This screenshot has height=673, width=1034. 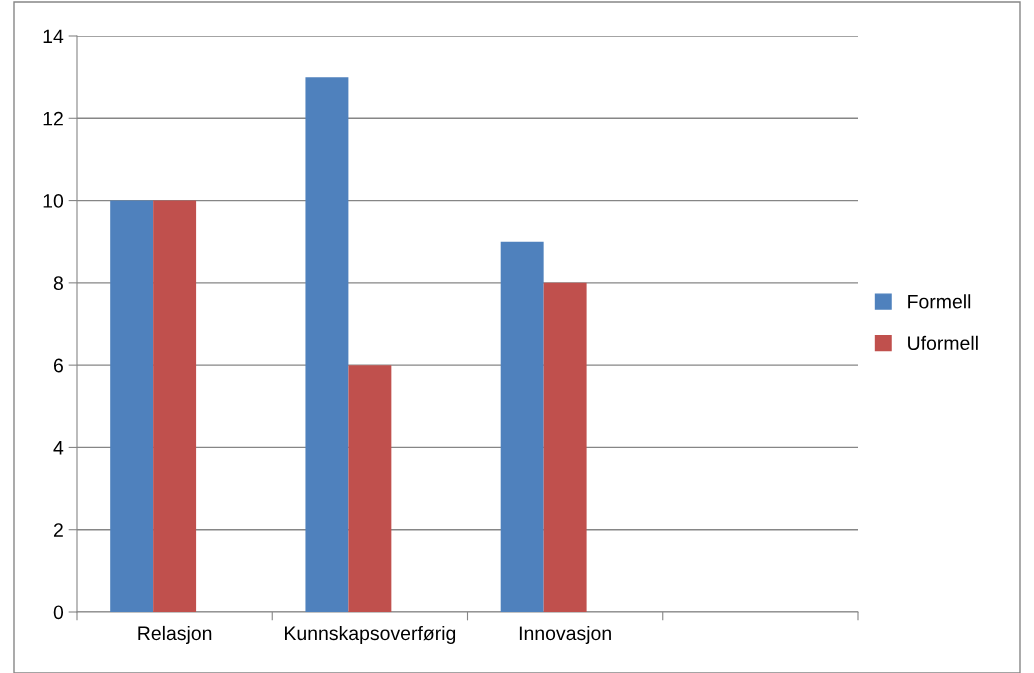 What do you see at coordinates (565, 635) in the screenshot?
I see `x-tick-label: Innovasjon` at bounding box center [565, 635].